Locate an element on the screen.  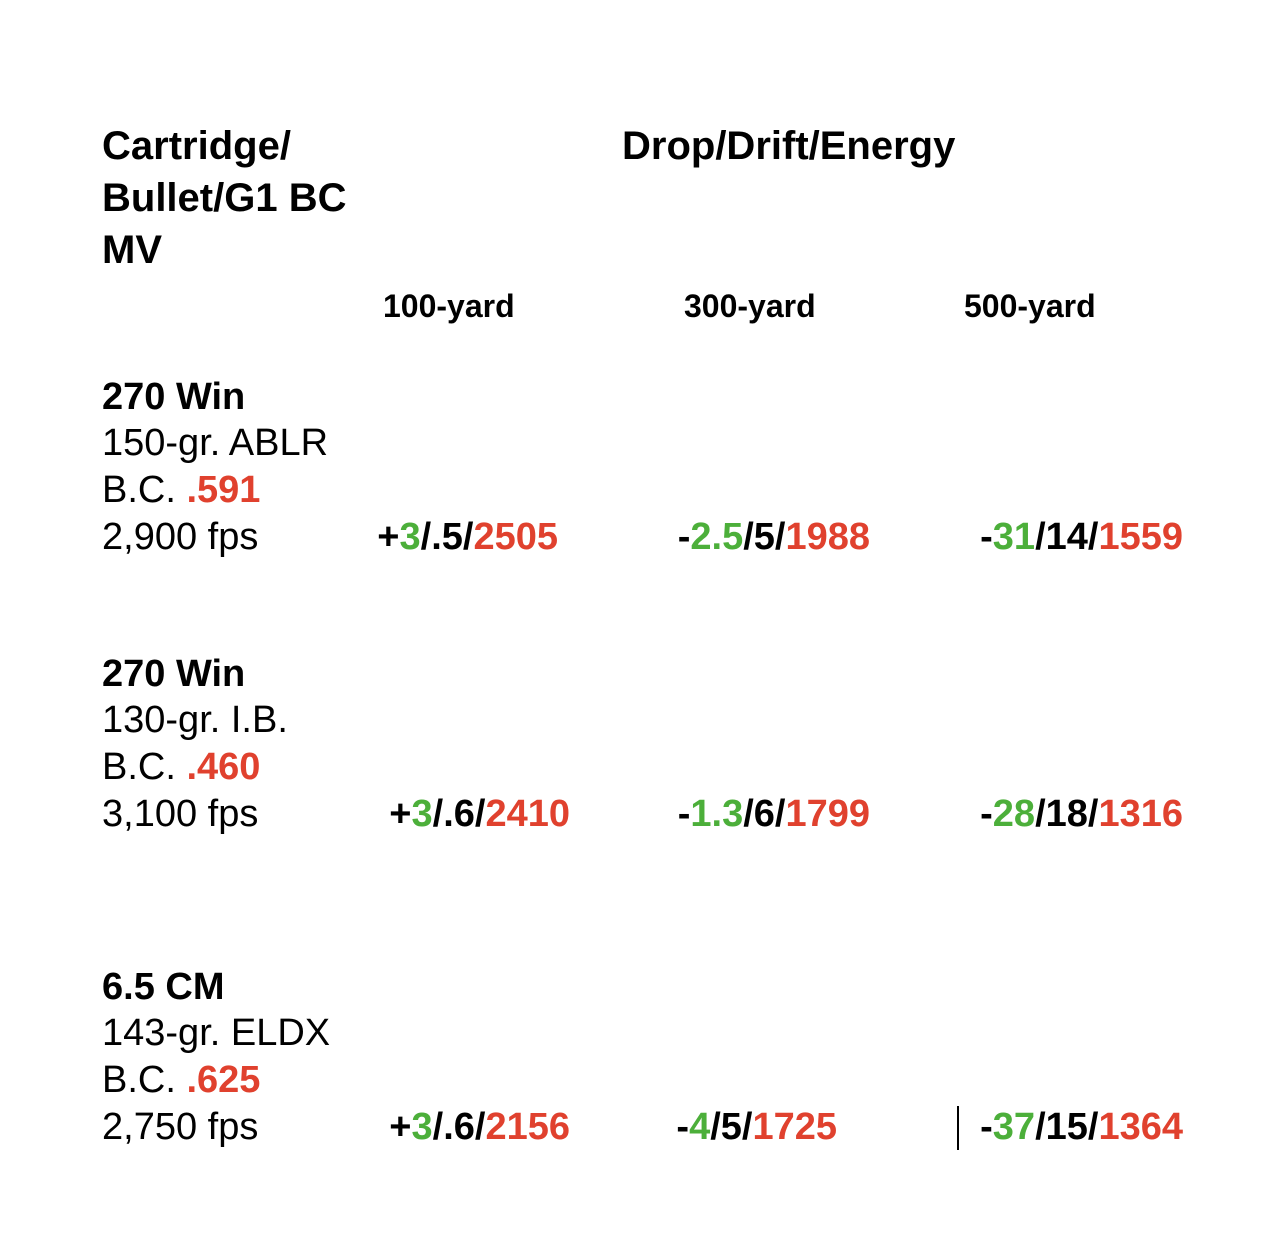
energy-value: 1725 is located at coordinates (794, 1127).